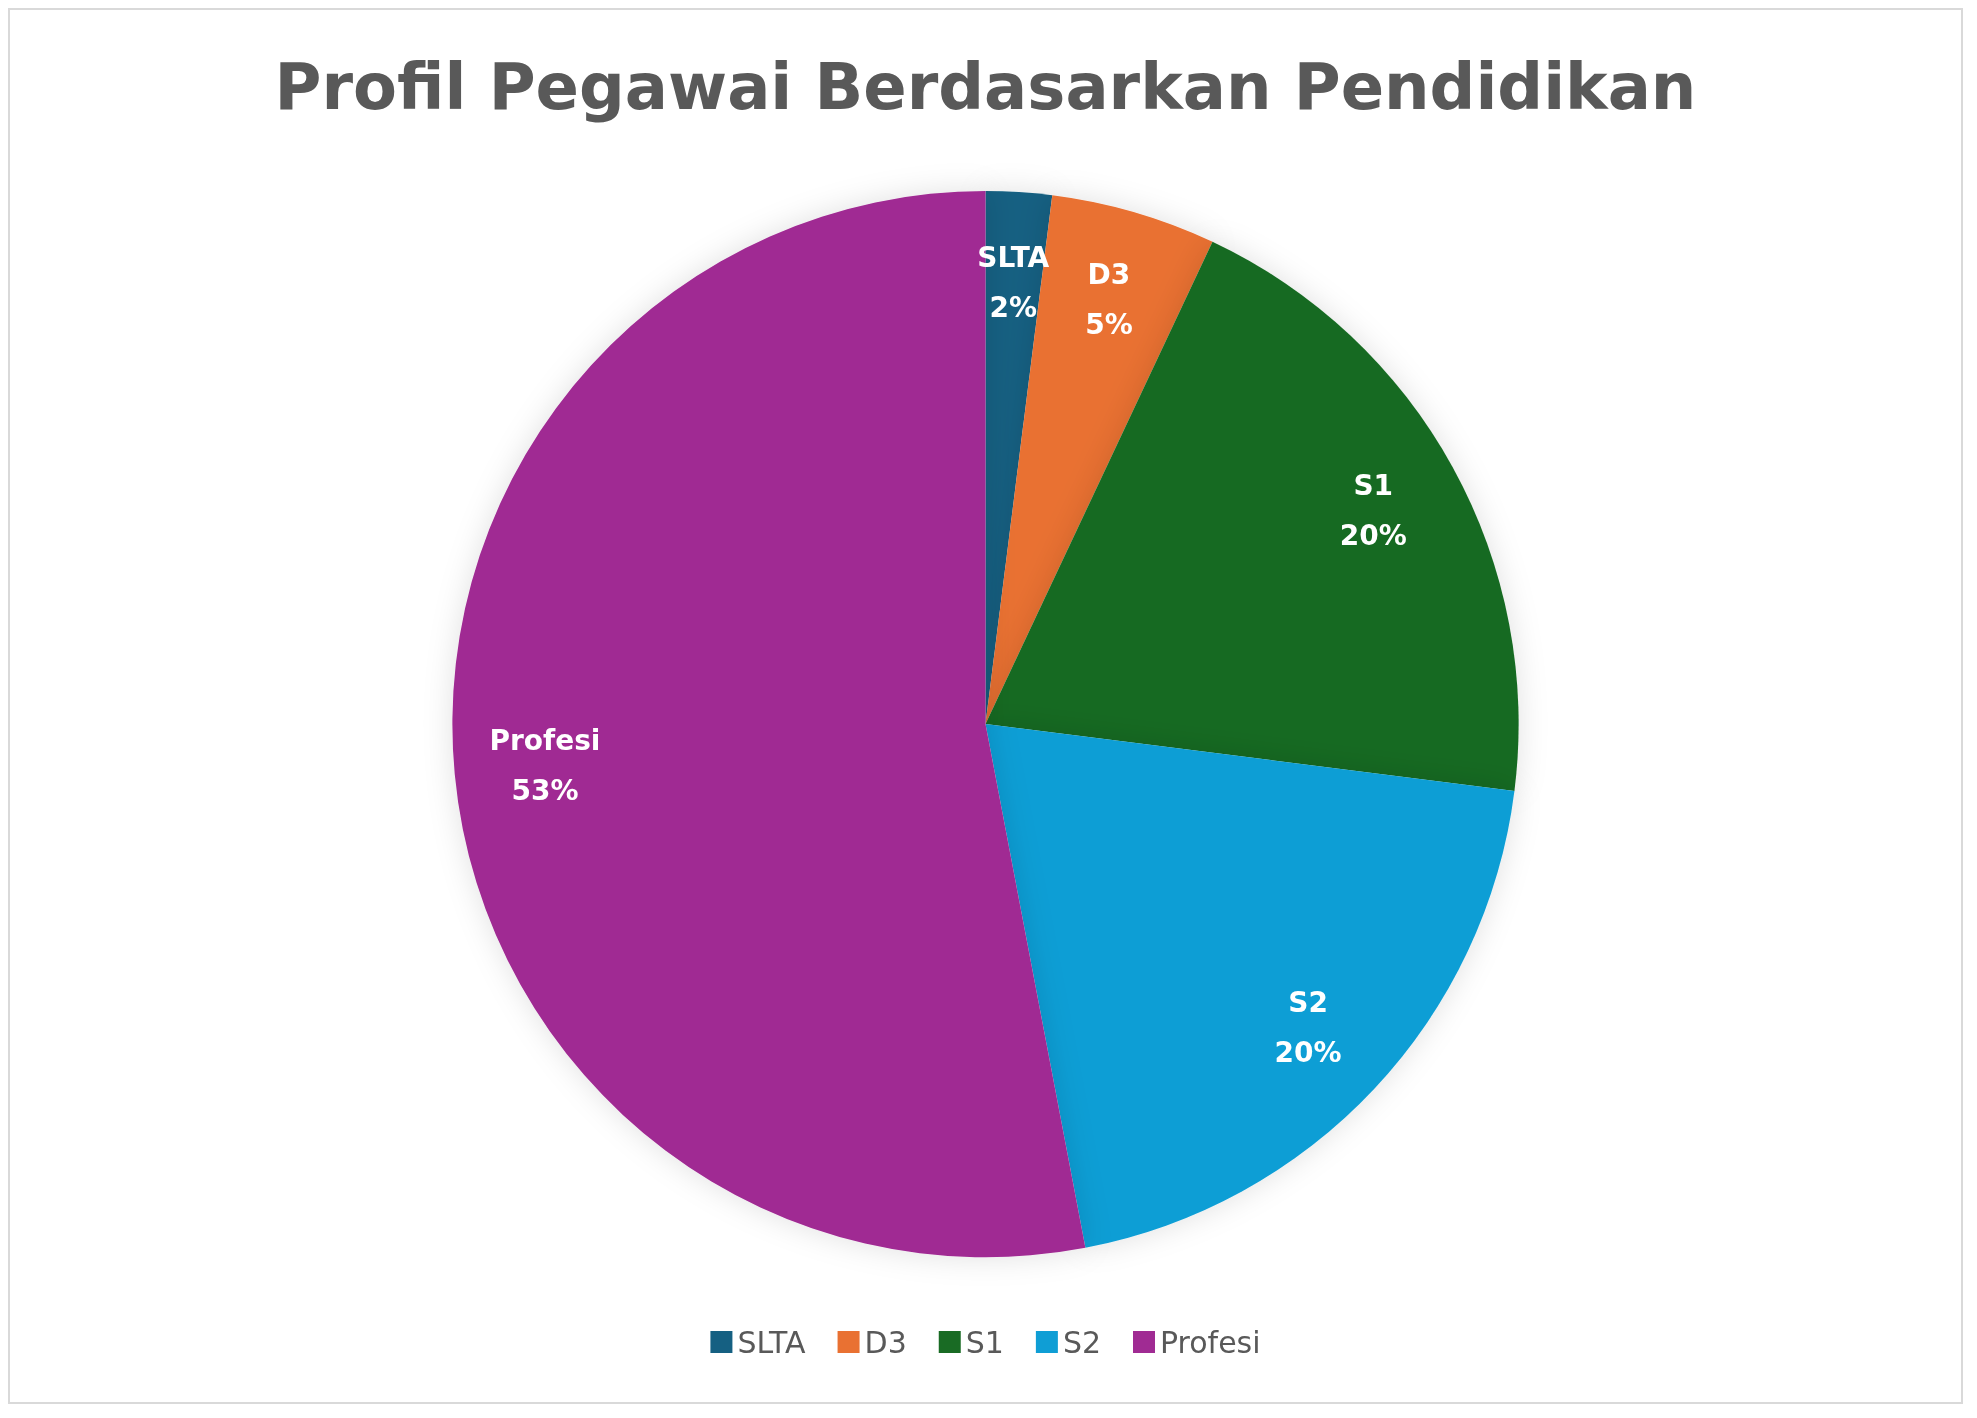 The height and width of the screenshot is (1418, 1977). What do you see at coordinates (984, 1342) in the screenshot?
I see `legend-label: S1` at bounding box center [984, 1342].